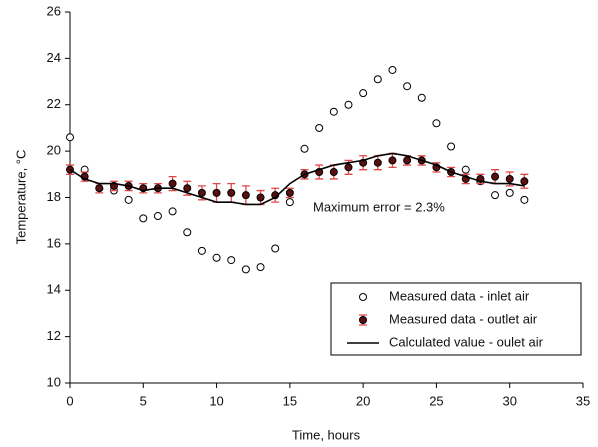  I want to click on x-tick-label: 10, so click(216, 400).